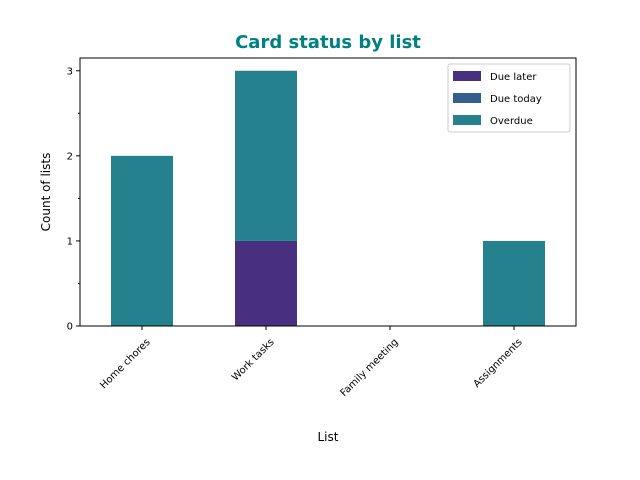  Describe the element at coordinates (46, 192) in the screenshot. I see `y-axis-label: Count of lists` at that location.